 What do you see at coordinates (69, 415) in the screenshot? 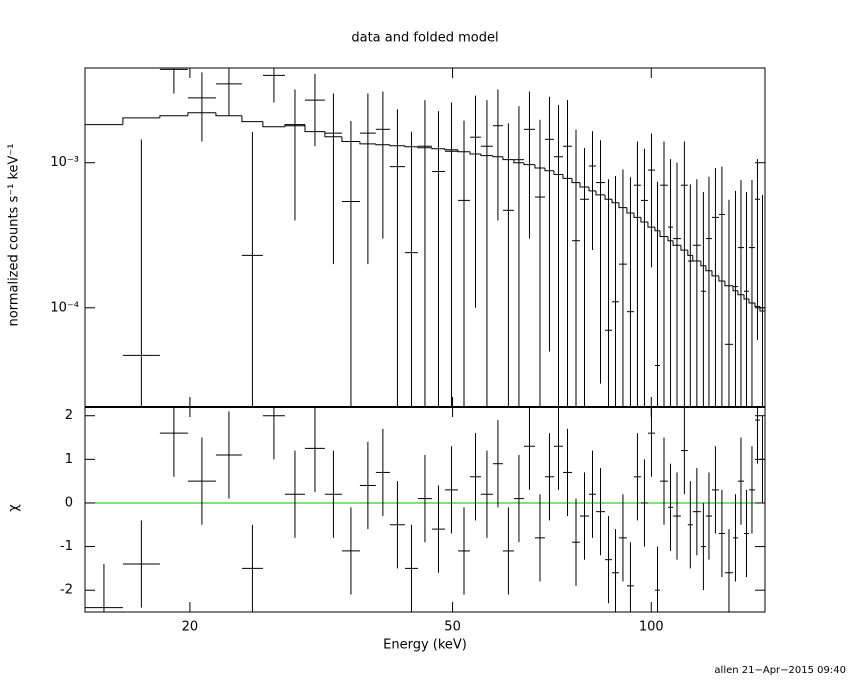
I see `y-tick-label: 2` at bounding box center [69, 415].